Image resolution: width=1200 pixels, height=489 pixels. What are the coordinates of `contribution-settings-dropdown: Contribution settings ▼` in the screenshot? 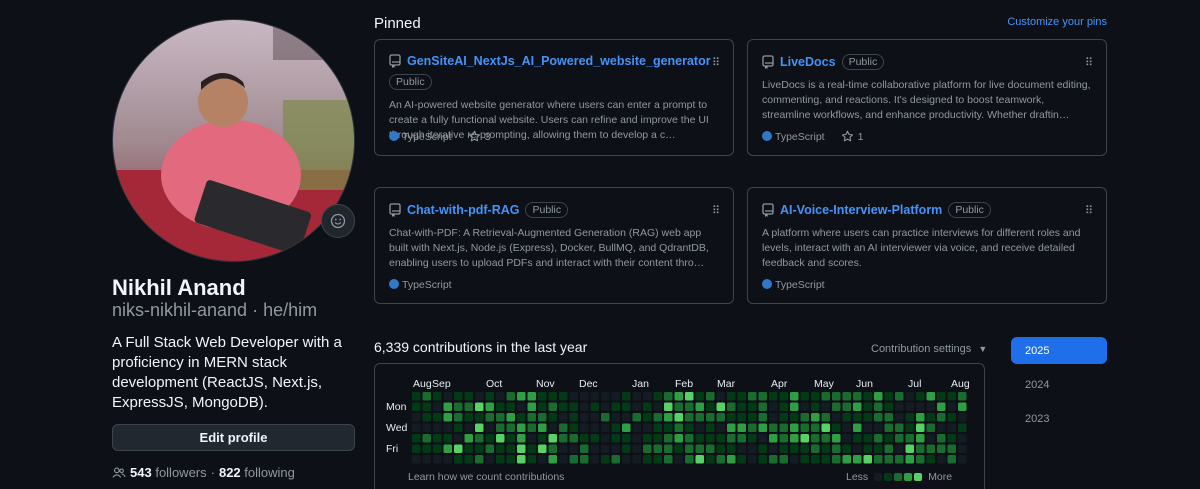 It's located at (929, 349).